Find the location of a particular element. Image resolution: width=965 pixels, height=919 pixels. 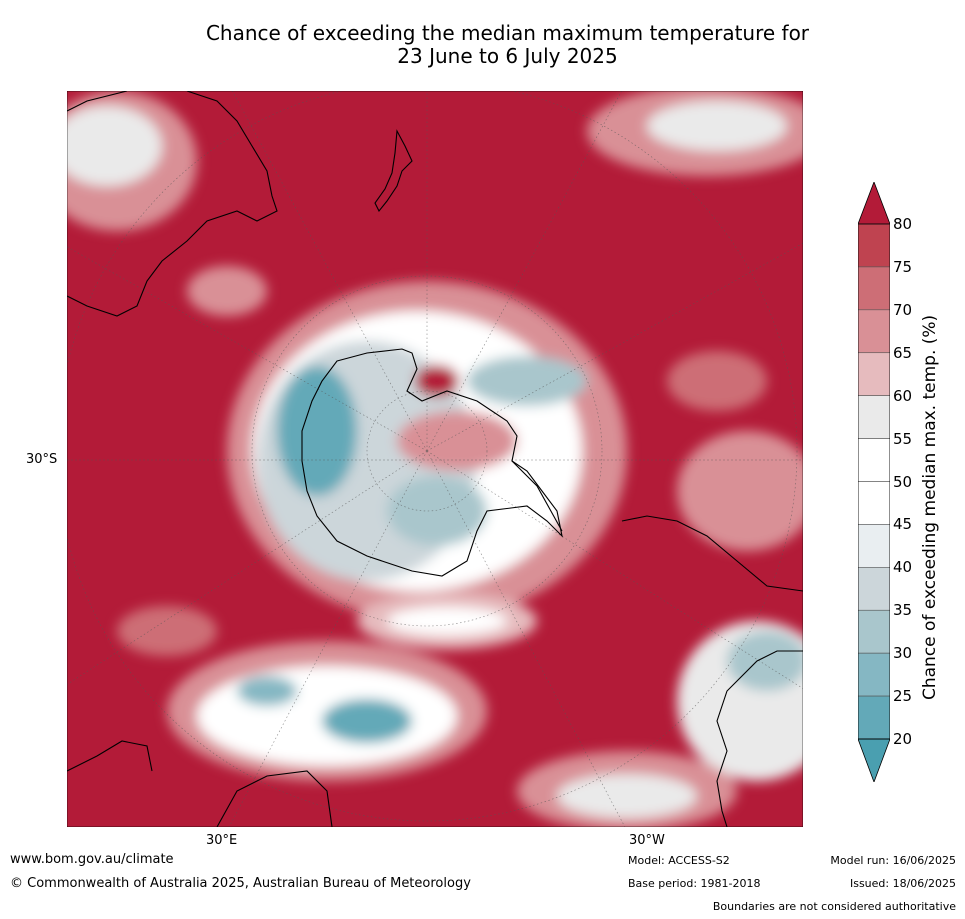

colorbar-tick-label: 40 is located at coordinates (903, 567).